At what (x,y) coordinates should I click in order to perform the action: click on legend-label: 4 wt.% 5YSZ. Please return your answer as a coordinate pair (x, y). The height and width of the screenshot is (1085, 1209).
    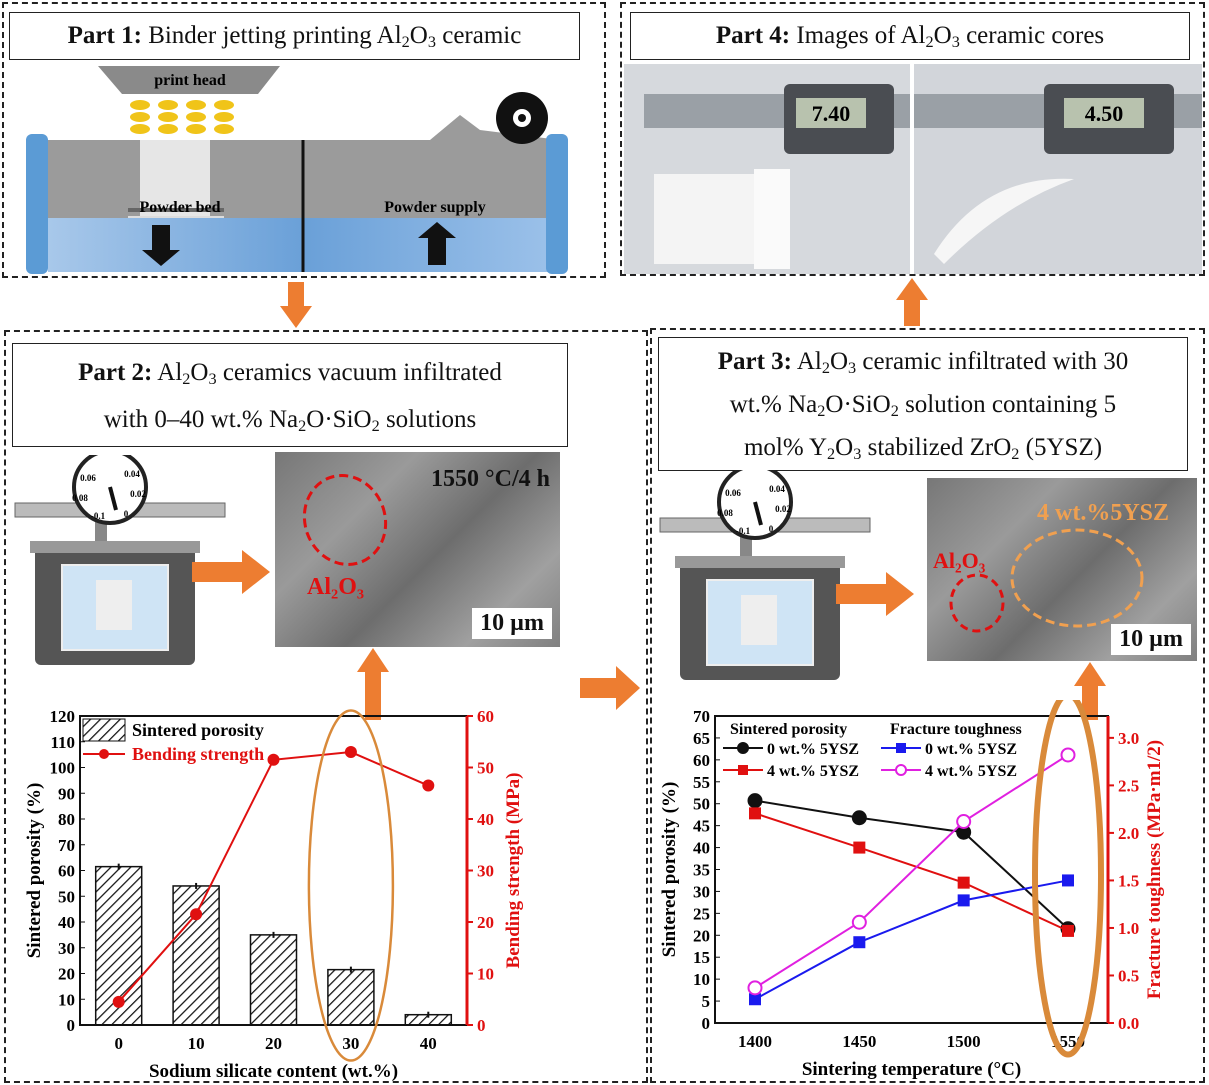
    Looking at the image, I should click on (813, 771).